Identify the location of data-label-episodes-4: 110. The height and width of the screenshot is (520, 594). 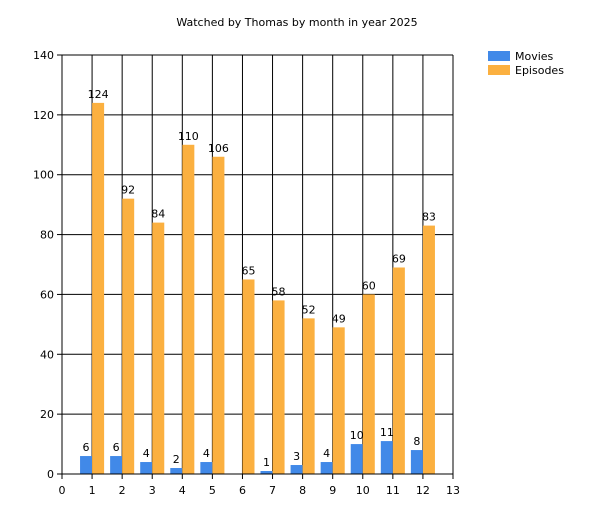
(188, 136).